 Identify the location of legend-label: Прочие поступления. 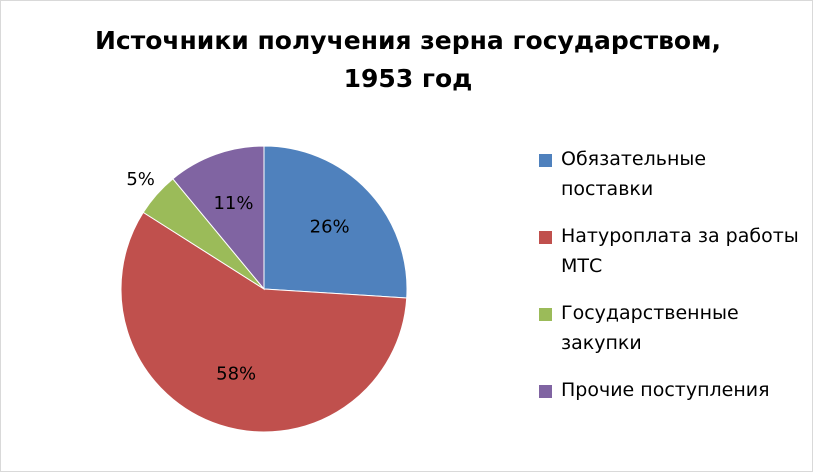
(665, 390).